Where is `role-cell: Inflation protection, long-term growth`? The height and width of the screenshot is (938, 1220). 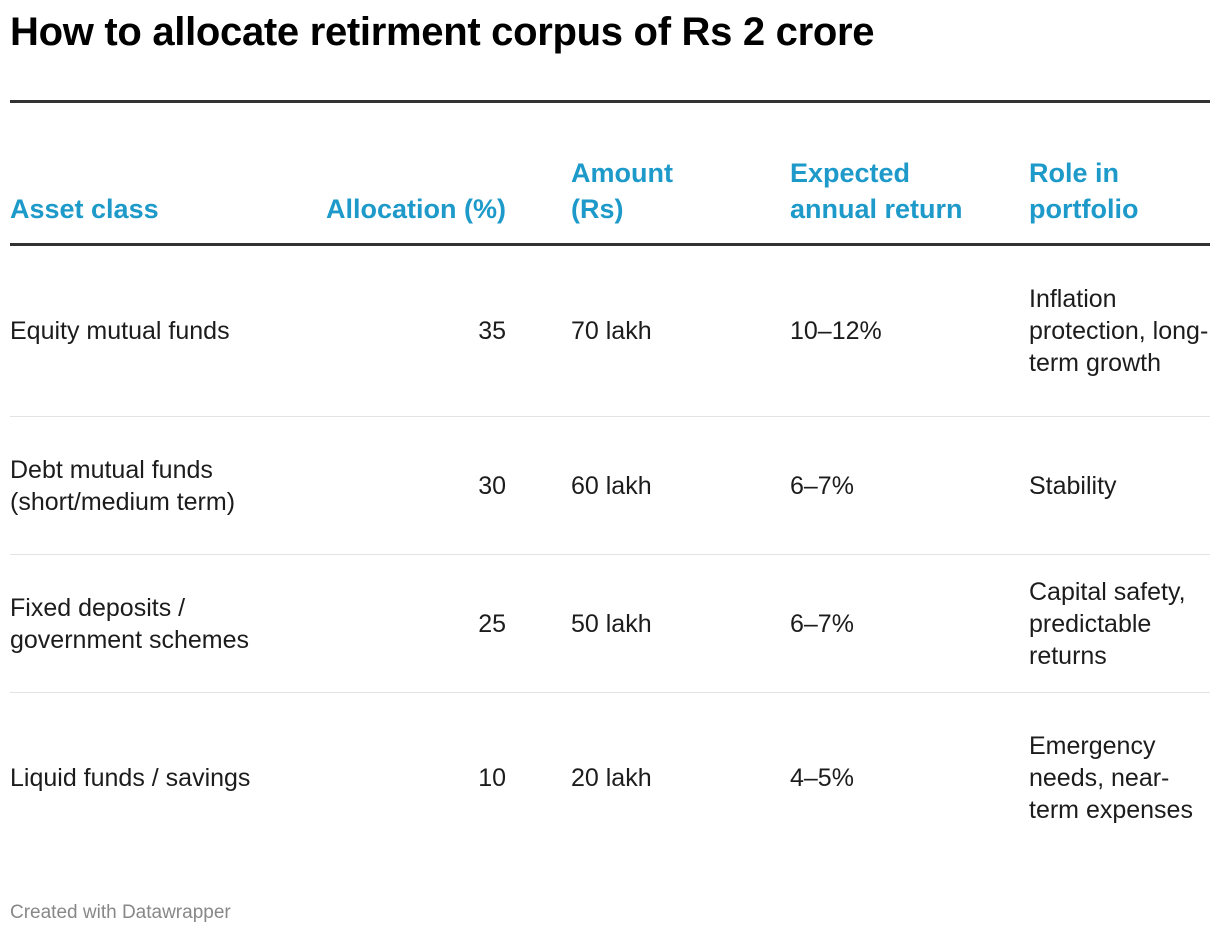
role-cell: Inflation protection, long-term growth is located at coordinates (1119, 331).